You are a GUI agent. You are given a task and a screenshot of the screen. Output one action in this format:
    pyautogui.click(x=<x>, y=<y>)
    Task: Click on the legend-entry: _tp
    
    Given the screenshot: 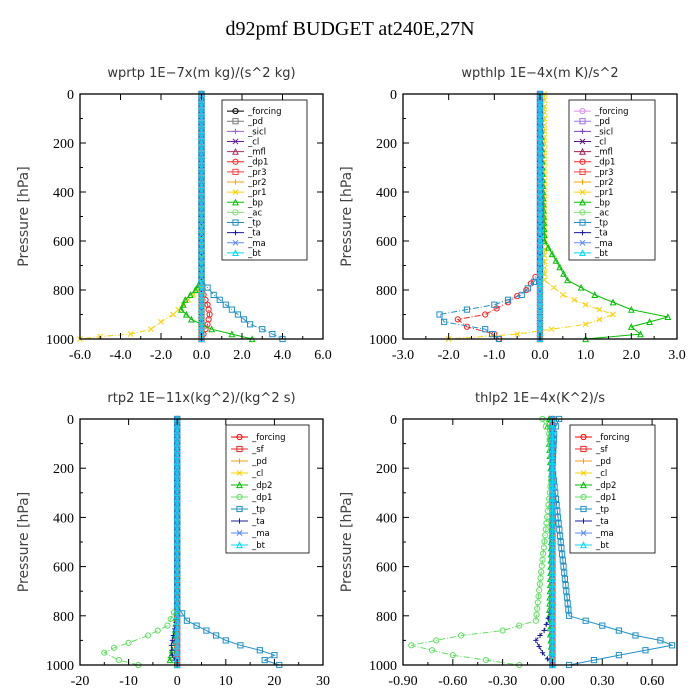 What is the action you would take?
    pyautogui.click(x=601, y=224)
    